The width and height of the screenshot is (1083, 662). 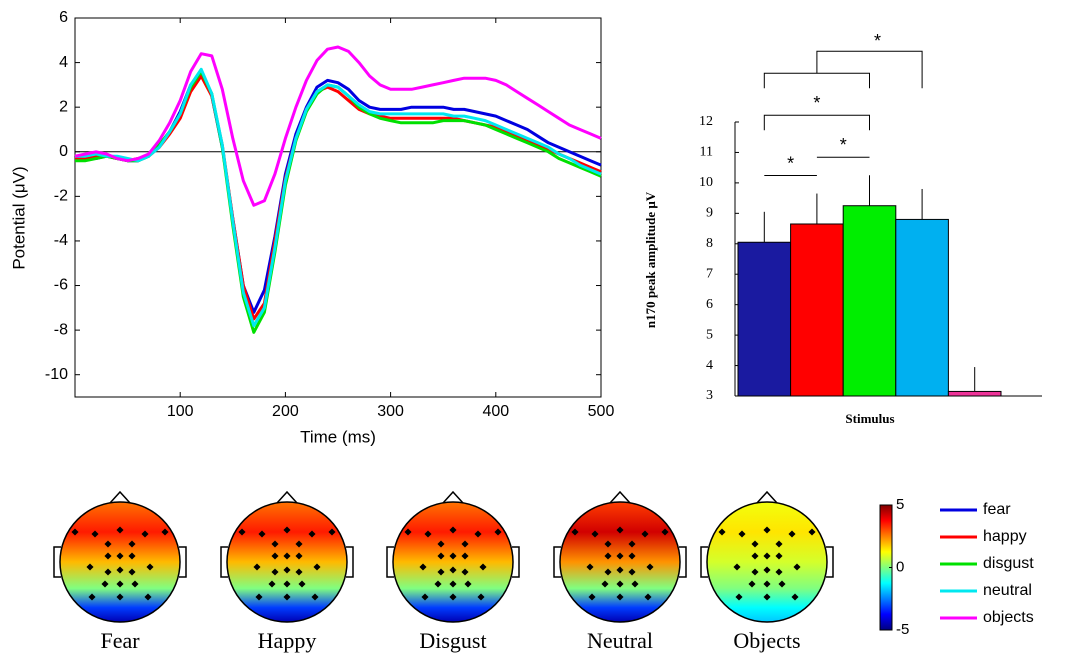 I want to click on map-label: Disgust, so click(x=452, y=640).